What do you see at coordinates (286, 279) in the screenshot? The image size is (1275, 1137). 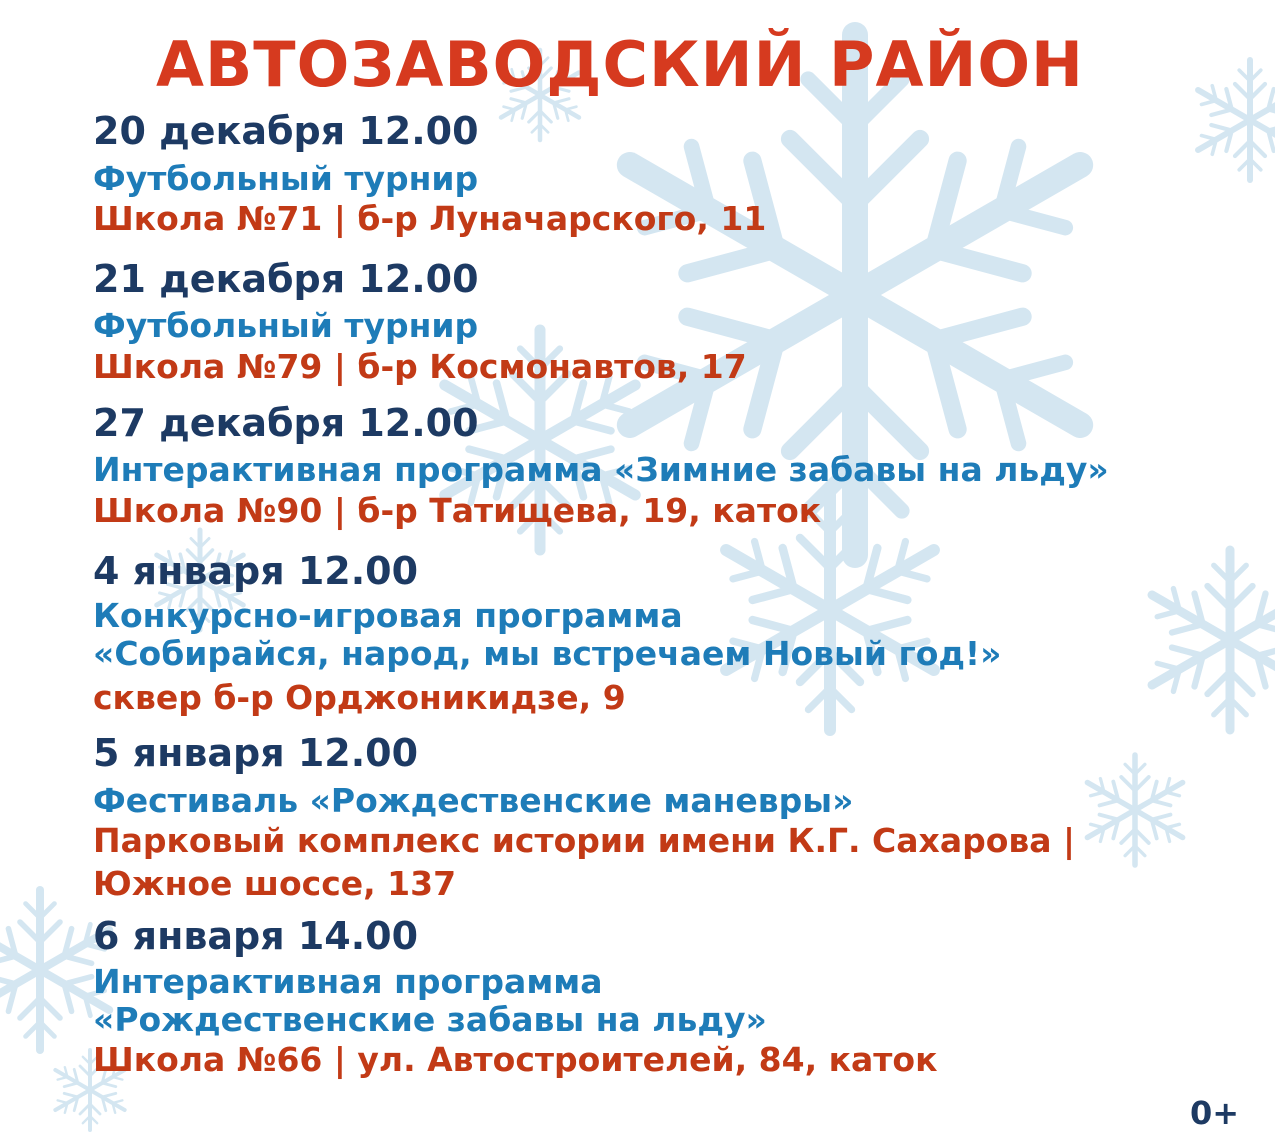 I see `event-date: 21 декабря 12.00` at bounding box center [286, 279].